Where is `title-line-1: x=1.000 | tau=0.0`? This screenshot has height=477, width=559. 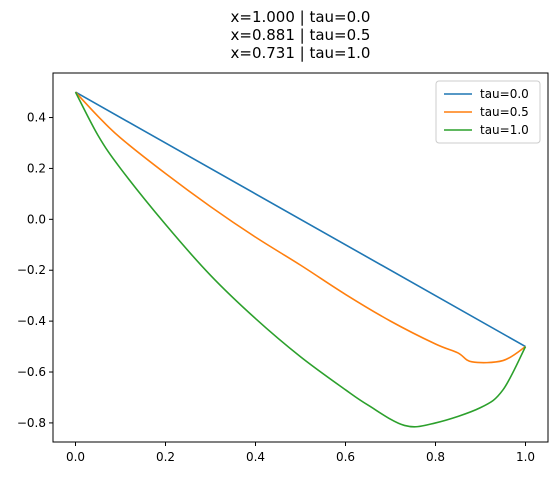
title-line-1: x=1.000 | tau=0.0 is located at coordinates (301, 17).